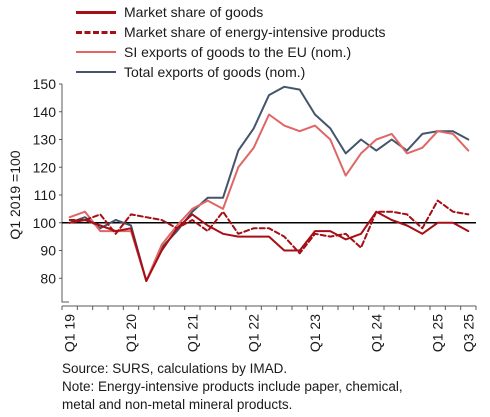 This screenshot has height=417, width=490. I want to click on legend-item-si-exports-eu: SI exports of goods to the EU (nom.), so click(276, 52).